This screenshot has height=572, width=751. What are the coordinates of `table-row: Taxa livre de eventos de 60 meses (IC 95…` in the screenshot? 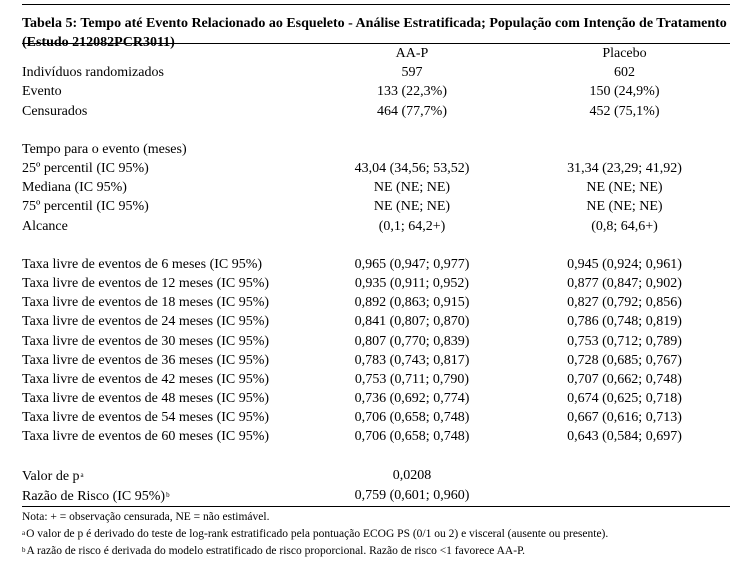 It's located at (376, 436).